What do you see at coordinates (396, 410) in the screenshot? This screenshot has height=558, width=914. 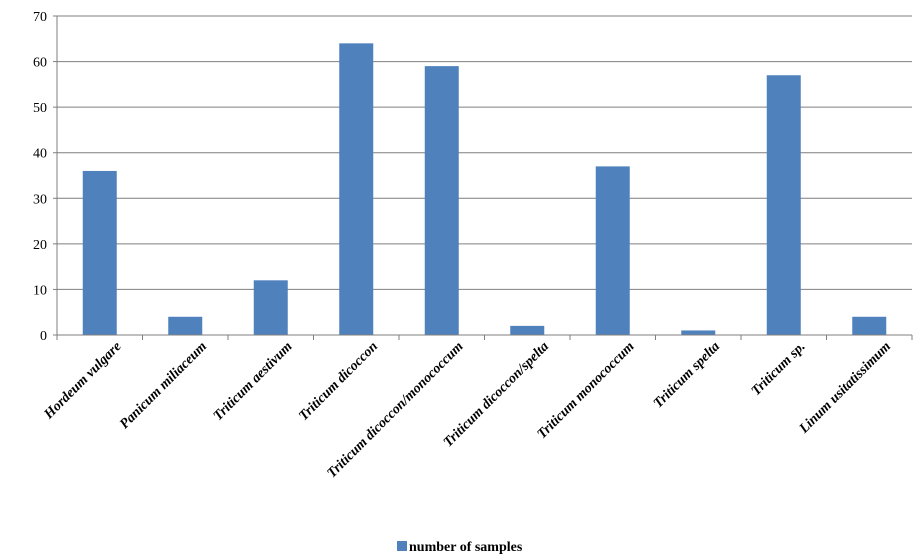 I see `category-label-4: Triticum dicoccon/monococcum` at bounding box center [396, 410].